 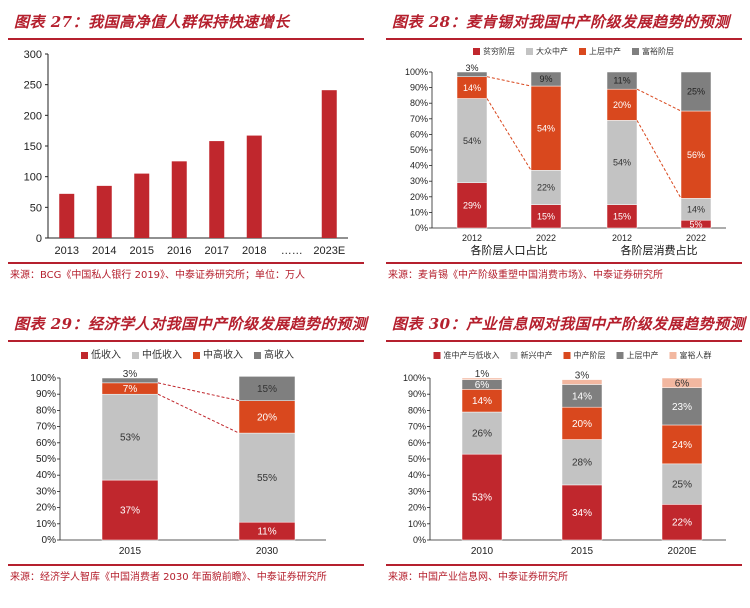 I want to click on data-label: 37%, so click(x=130, y=511).